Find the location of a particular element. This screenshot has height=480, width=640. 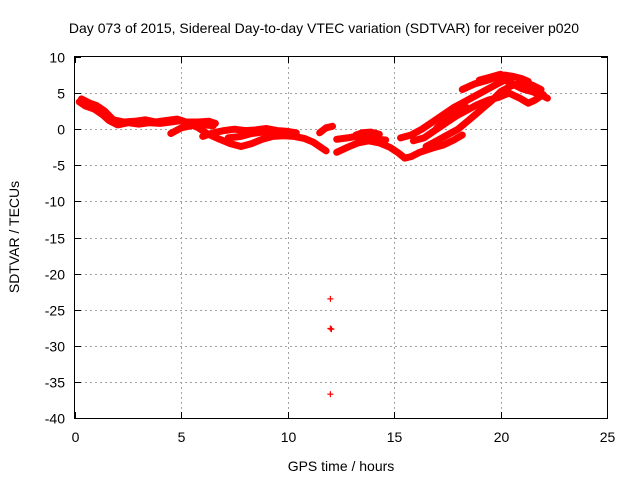

x-tick-label: 20 is located at coordinates (502, 437).